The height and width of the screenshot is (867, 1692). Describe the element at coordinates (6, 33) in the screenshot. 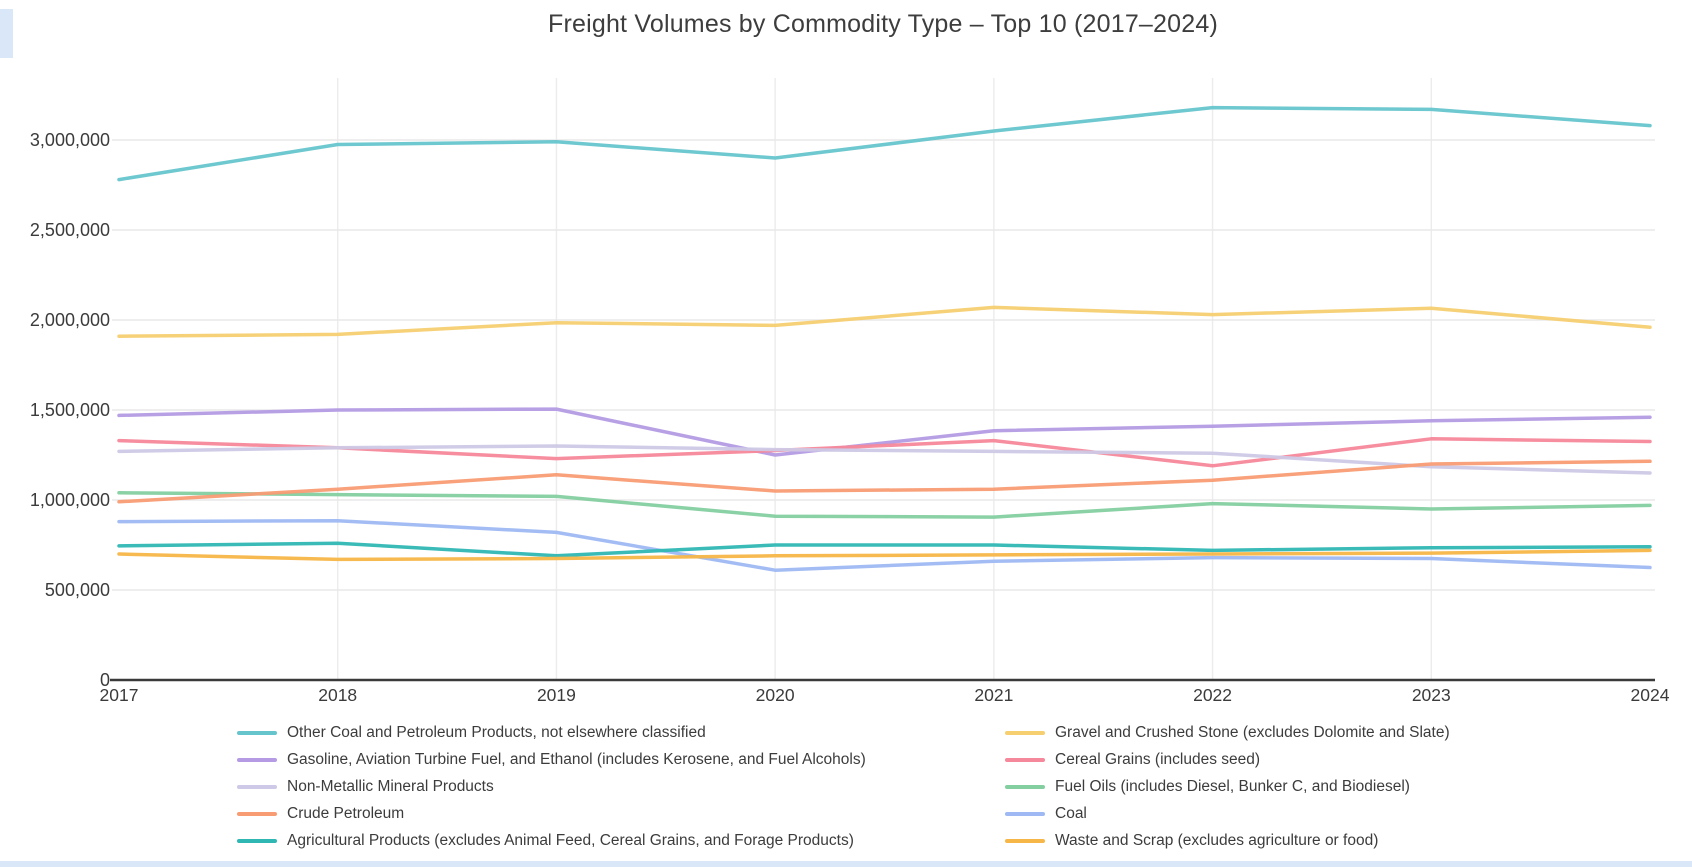

I see `scrollbar-fragment-left` at that location.